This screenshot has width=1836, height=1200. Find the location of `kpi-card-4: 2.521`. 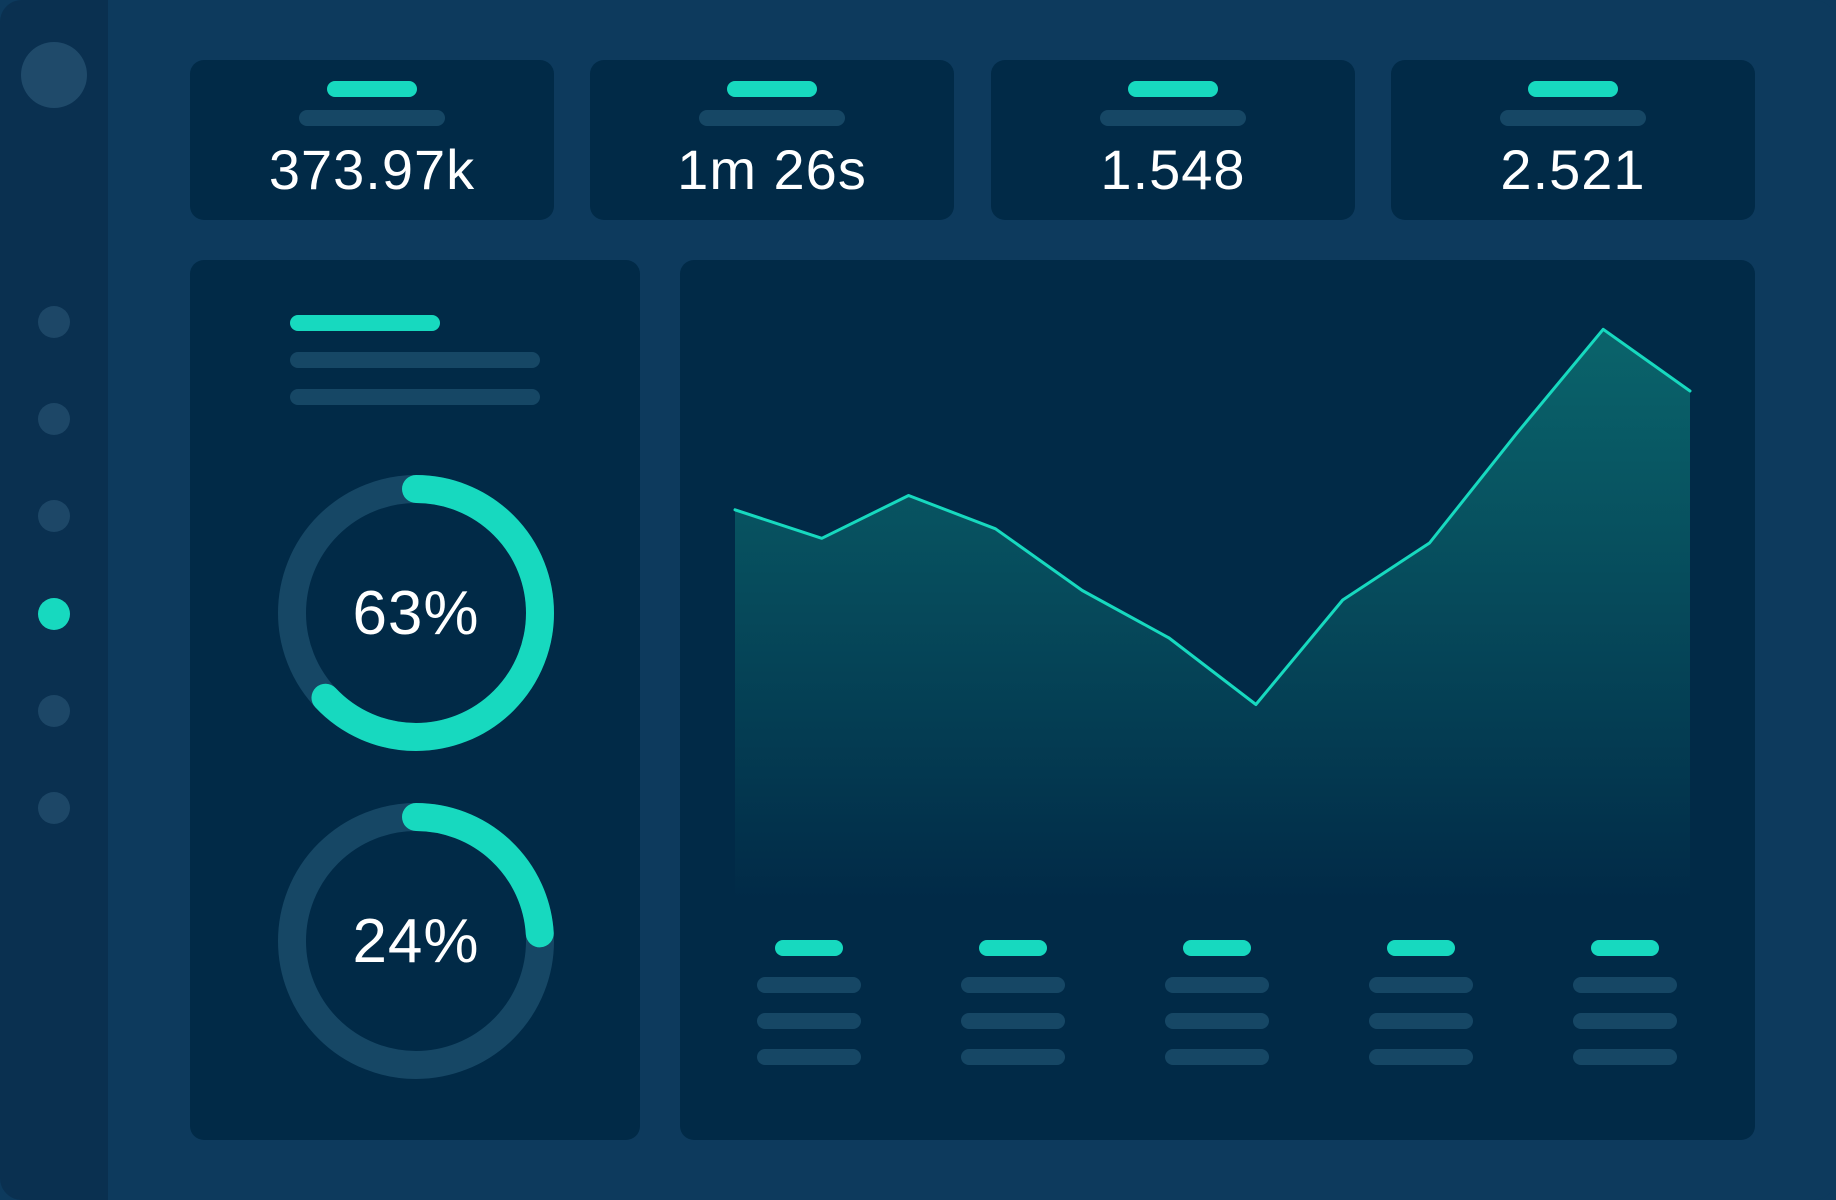

kpi-card-4: 2.521 is located at coordinates (1573, 140).